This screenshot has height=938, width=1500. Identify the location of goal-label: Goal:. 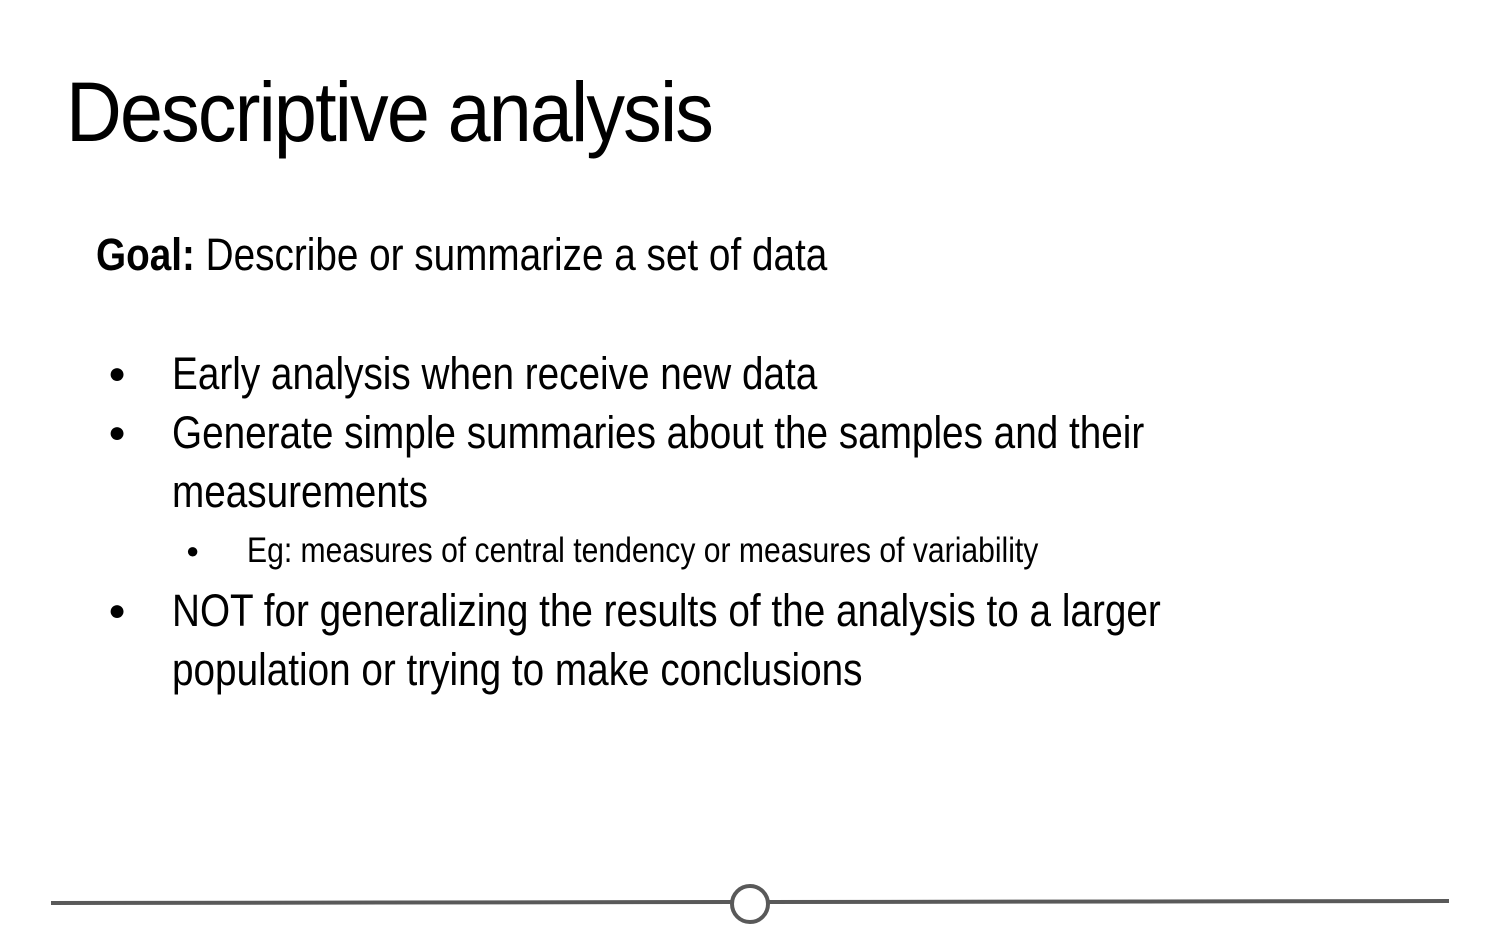
(145, 254).